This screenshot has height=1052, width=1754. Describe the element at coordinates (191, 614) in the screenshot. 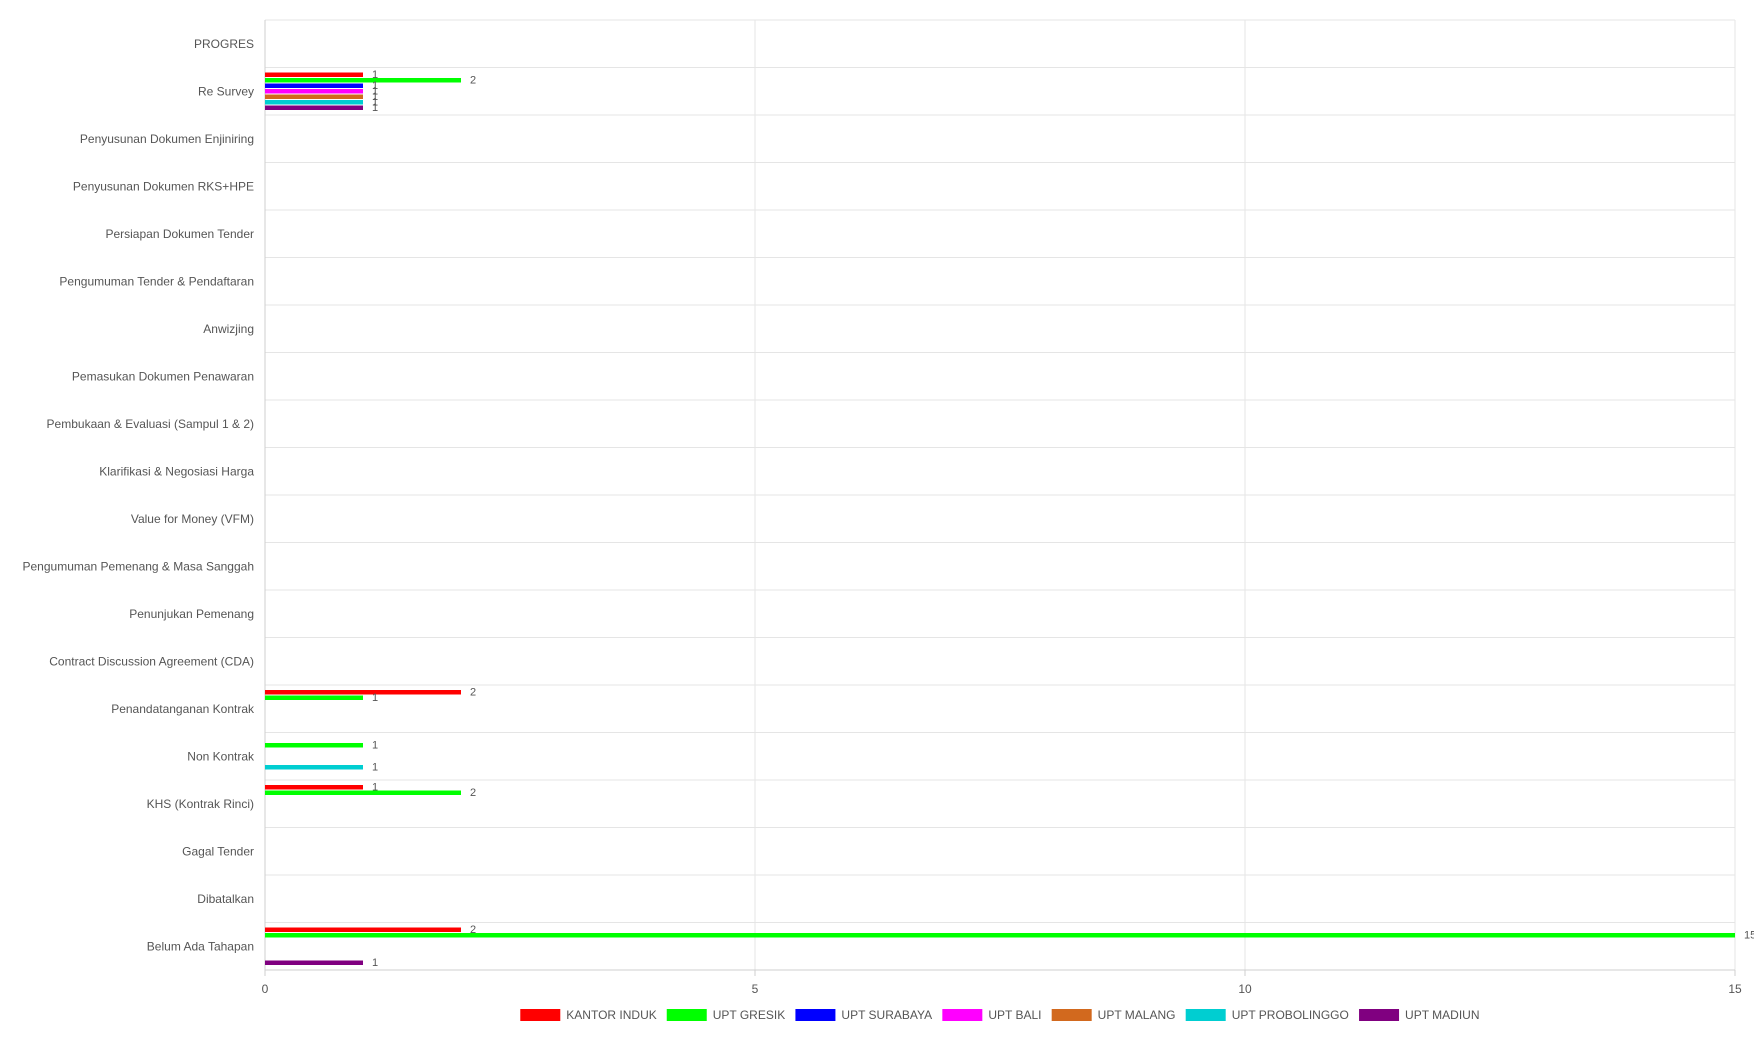

I see `category-label: Penunjukan Pemenang` at that location.